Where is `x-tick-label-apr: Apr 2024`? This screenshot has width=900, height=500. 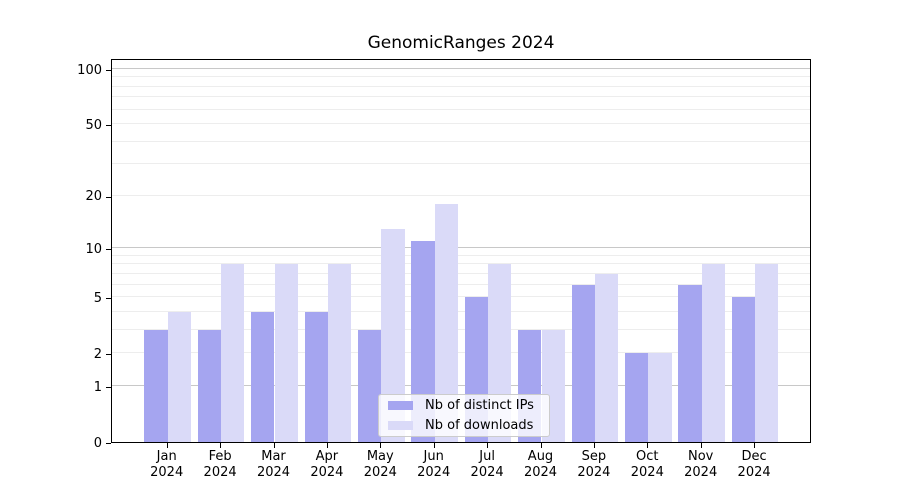 x-tick-label-apr: Apr 2024 is located at coordinates (327, 464).